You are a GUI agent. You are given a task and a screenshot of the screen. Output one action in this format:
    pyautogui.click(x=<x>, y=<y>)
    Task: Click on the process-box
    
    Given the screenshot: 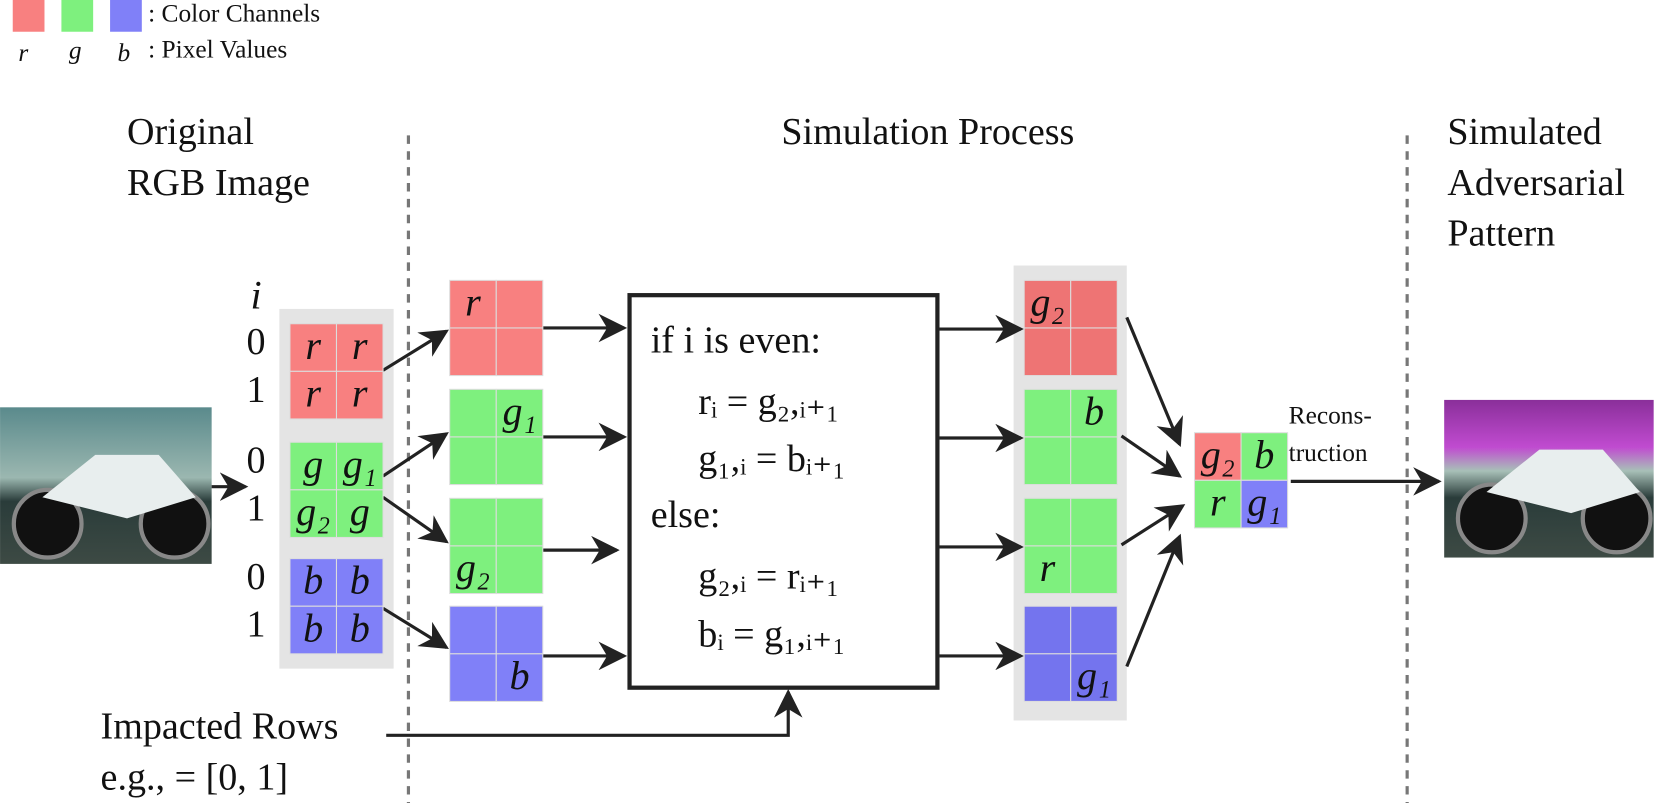 What is the action you would take?
    pyautogui.click(x=783, y=491)
    